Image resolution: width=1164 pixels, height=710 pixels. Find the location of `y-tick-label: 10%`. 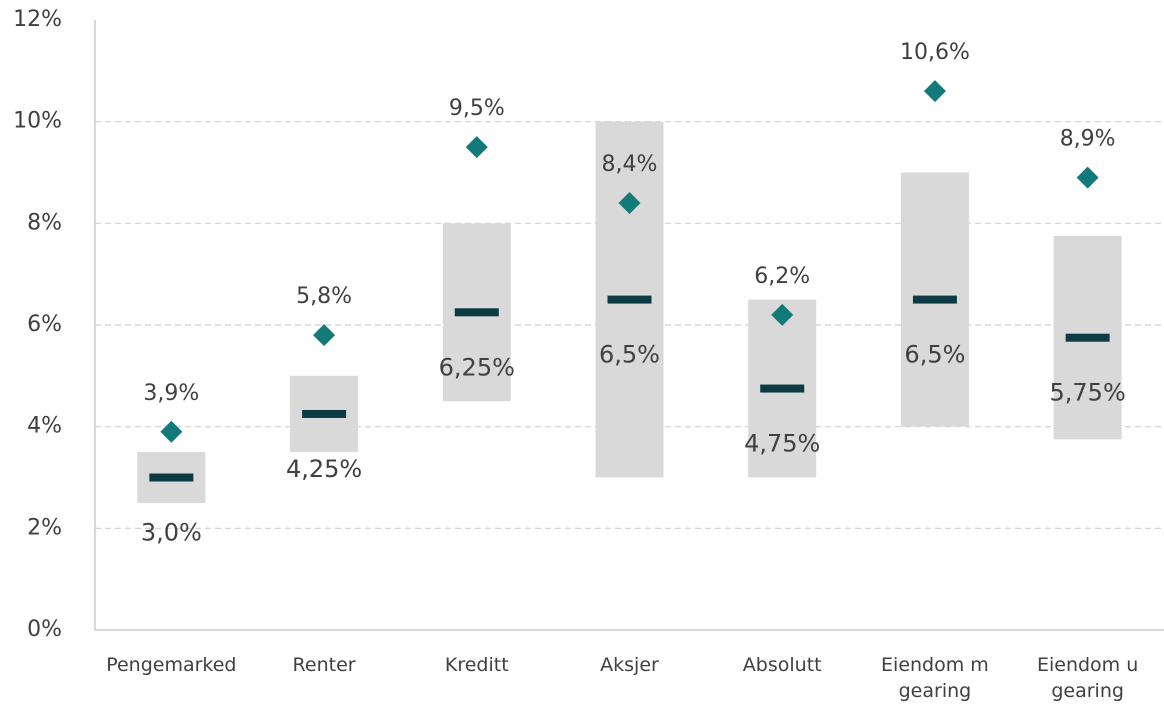

y-tick-label: 10% is located at coordinates (37, 121).